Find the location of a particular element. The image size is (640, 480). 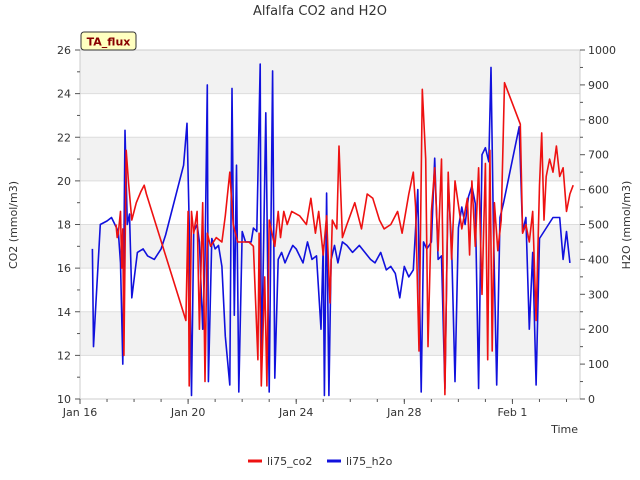

left-tick-label: 16 is located at coordinates (64, 268).